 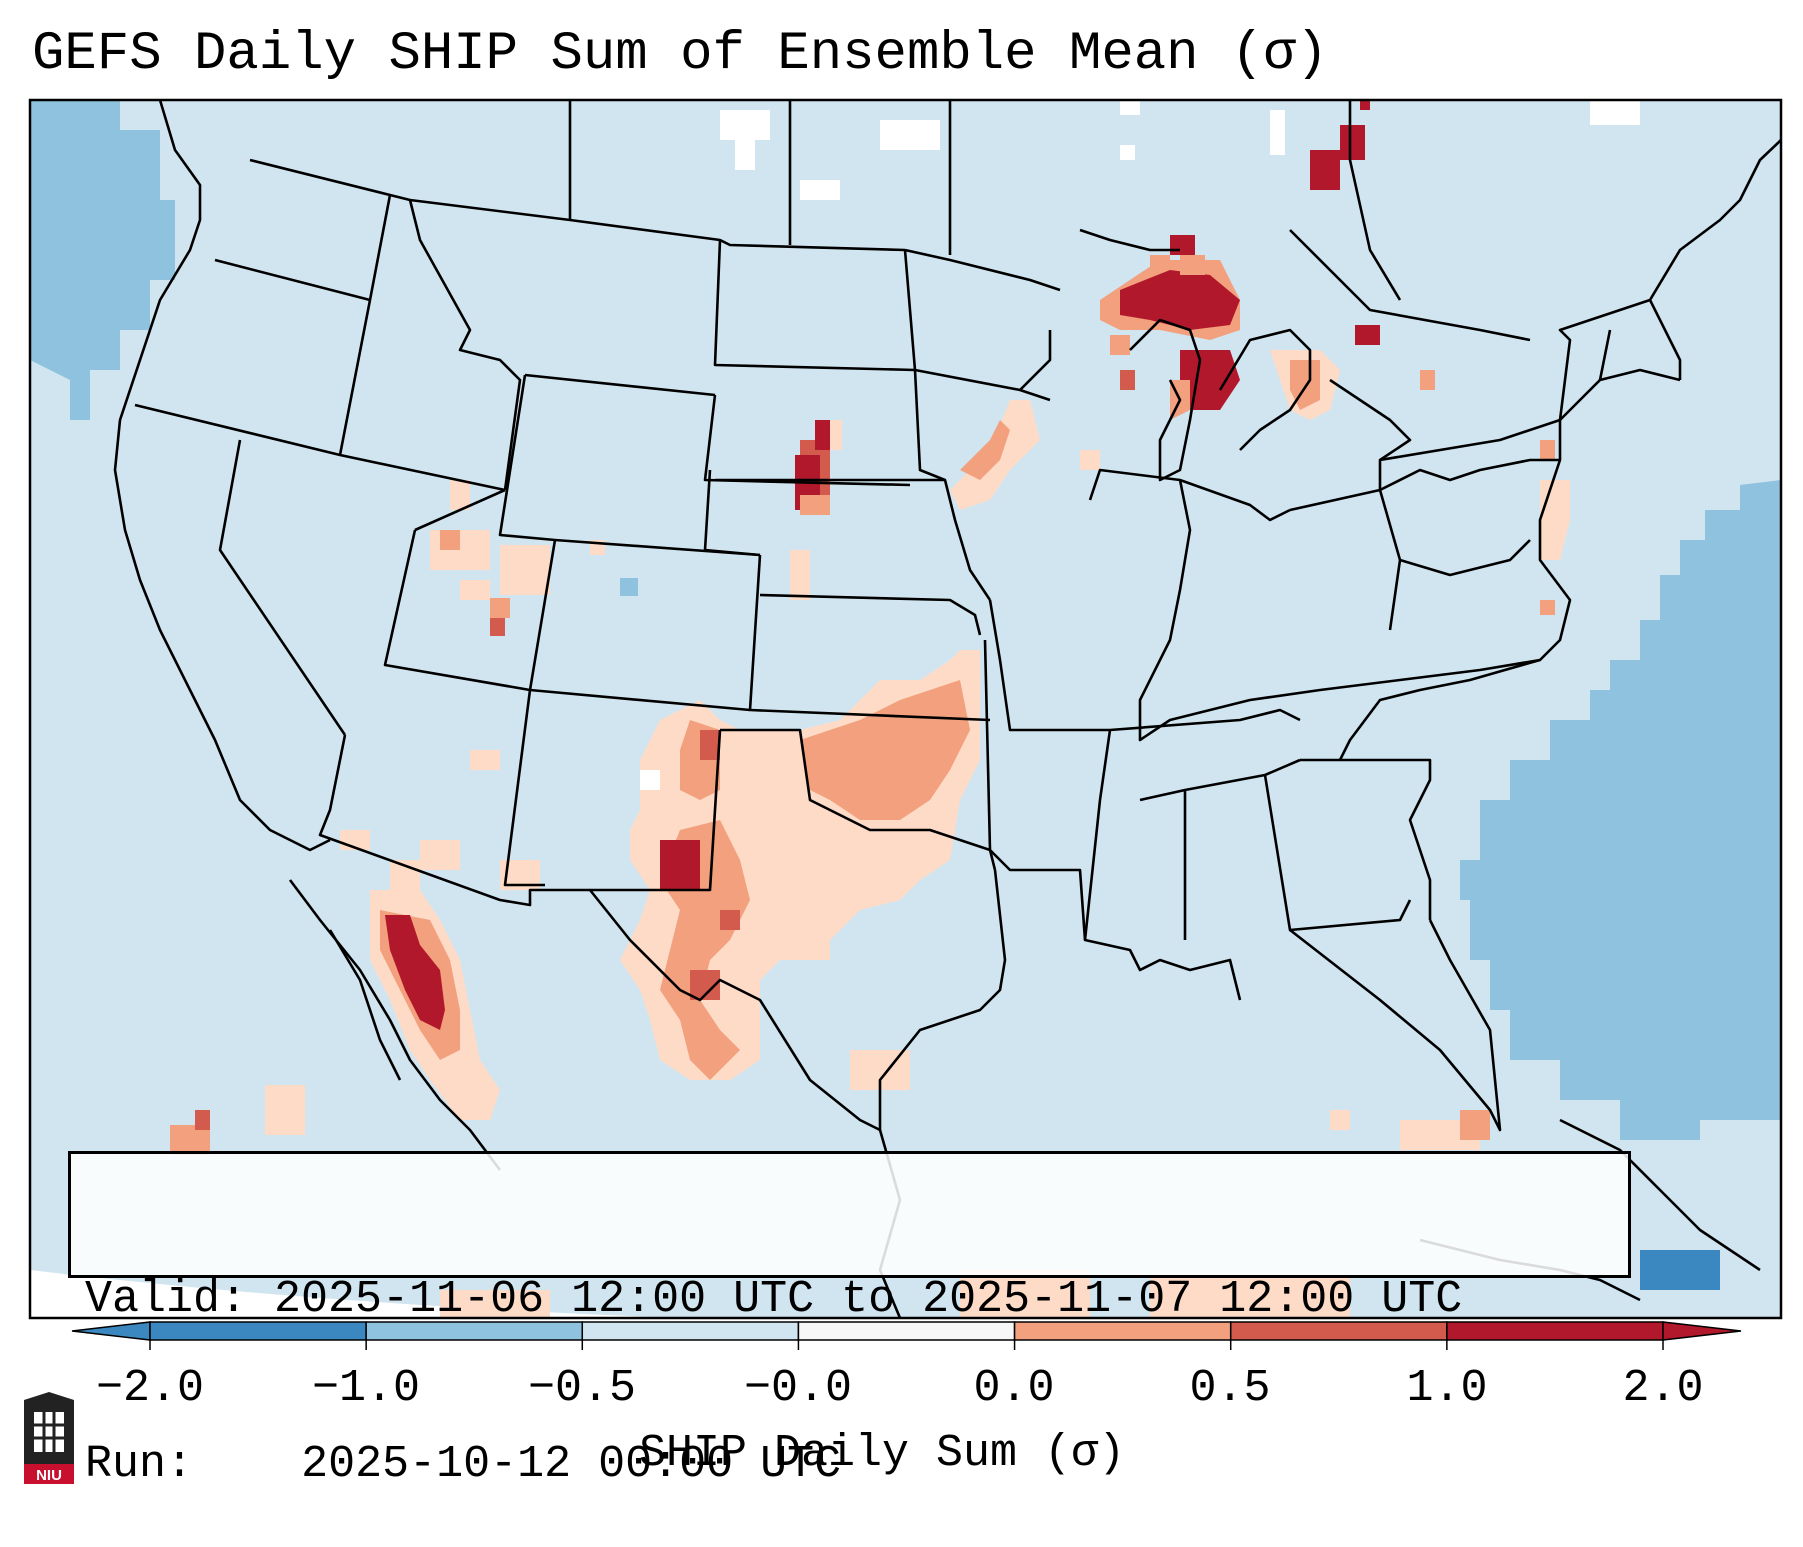 What do you see at coordinates (102, 260) in the screenshot?
I see `pacific-negative-region` at bounding box center [102, 260].